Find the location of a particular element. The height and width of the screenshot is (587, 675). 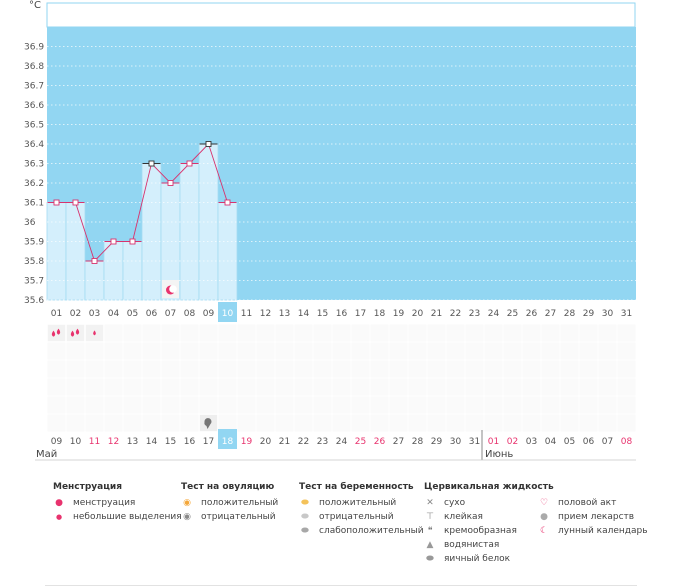

legend-item: ⬬ яичный белок is located at coordinates (489, 559).